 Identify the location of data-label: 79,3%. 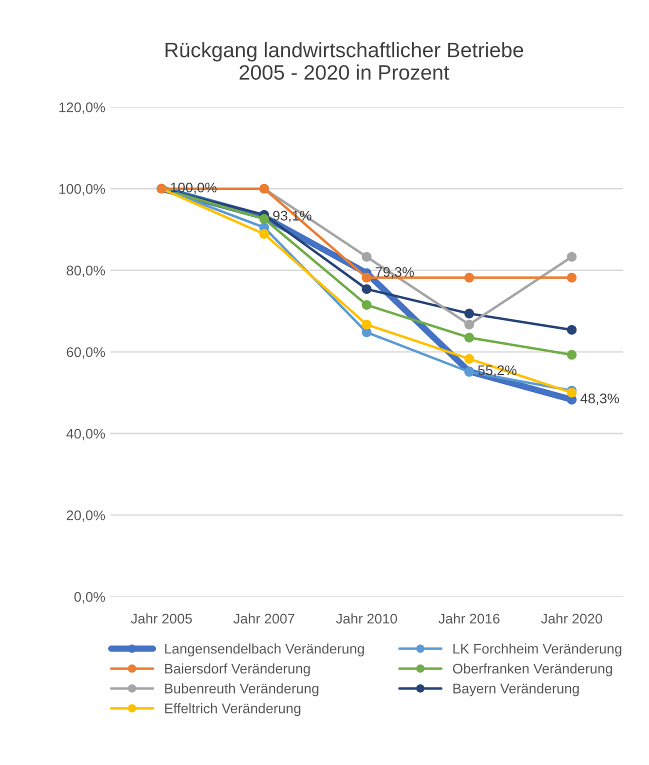
(395, 273).